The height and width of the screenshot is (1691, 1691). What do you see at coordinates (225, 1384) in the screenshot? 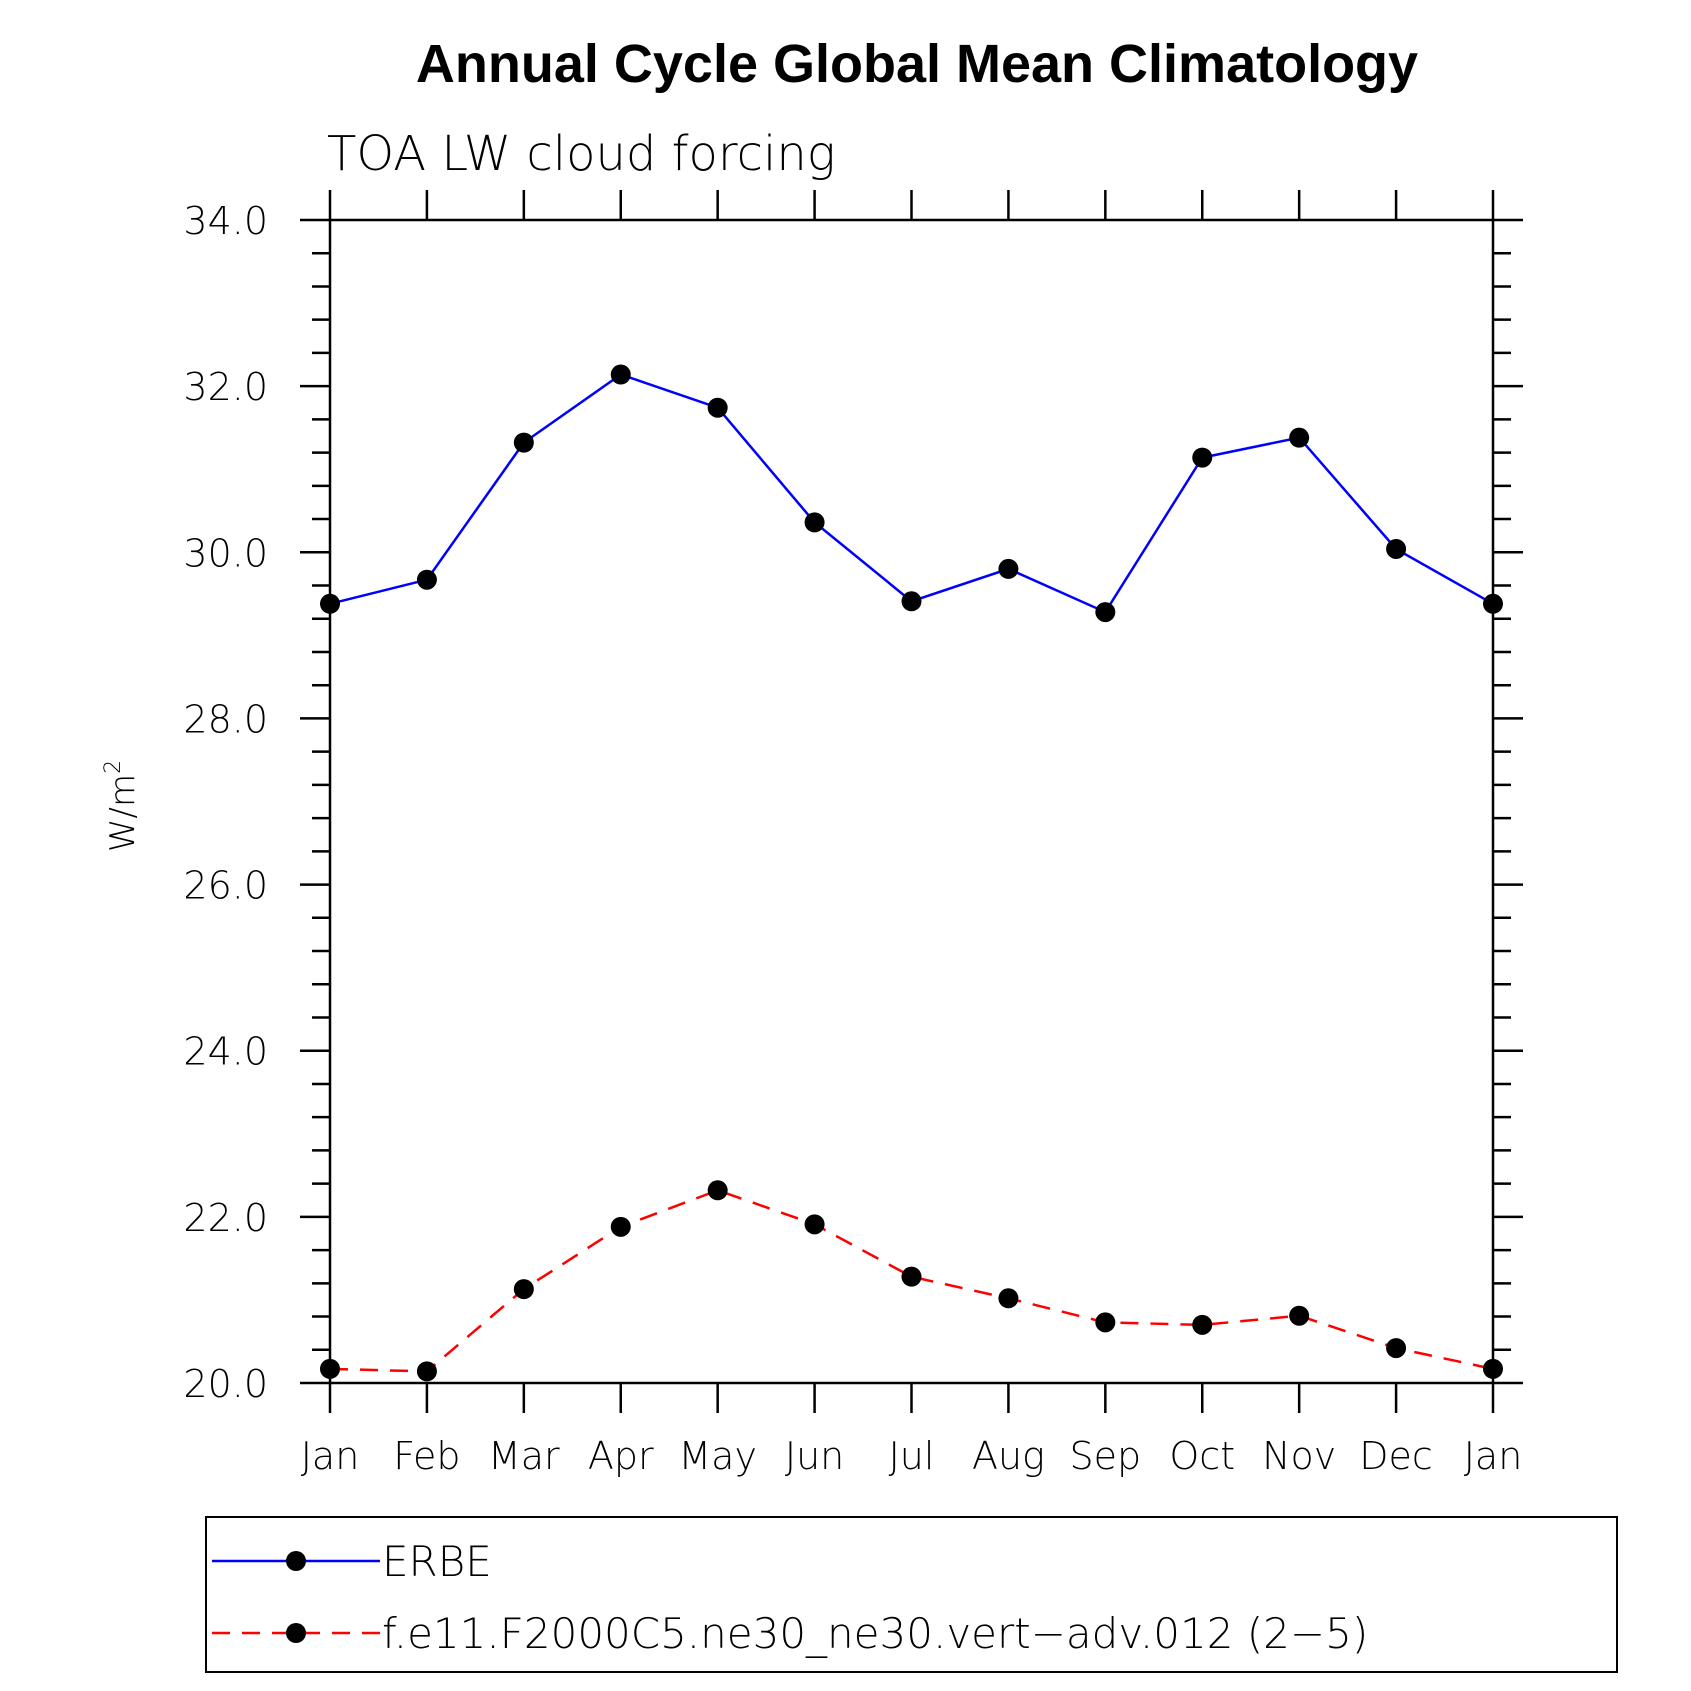
I see `y-tick-label: 20.0` at bounding box center [225, 1384].